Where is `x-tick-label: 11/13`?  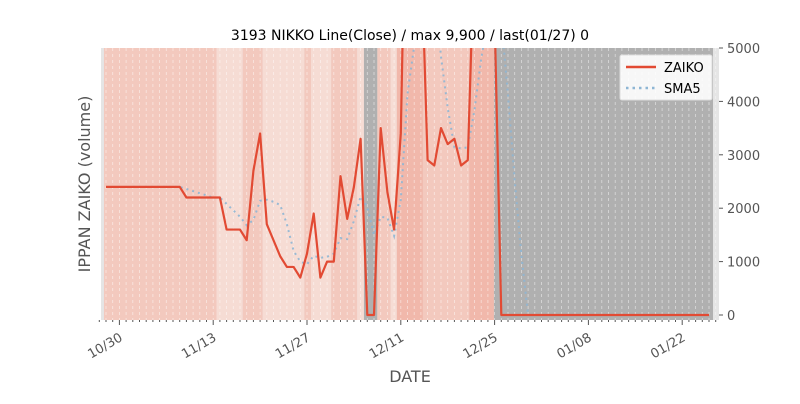
x-tick-label: 11/13 is located at coordinates (199, 346).